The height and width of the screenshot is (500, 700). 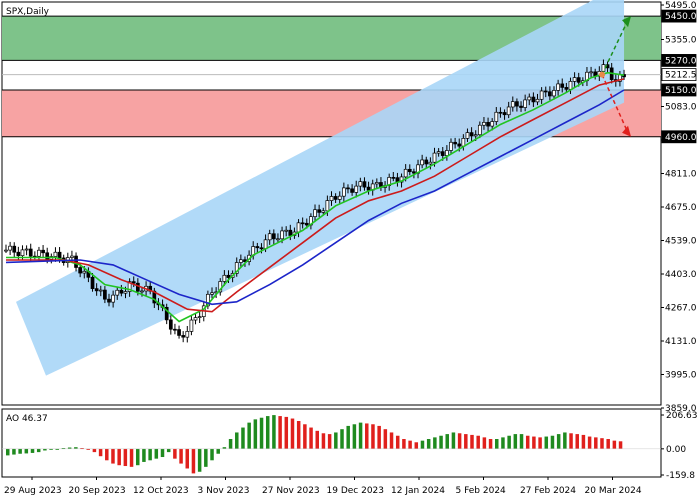 What do you see at coordinates (97, 491) in the screenshot?
I see `x-tick-label: 20 Sep 2023` at bounding box center [97, 491].